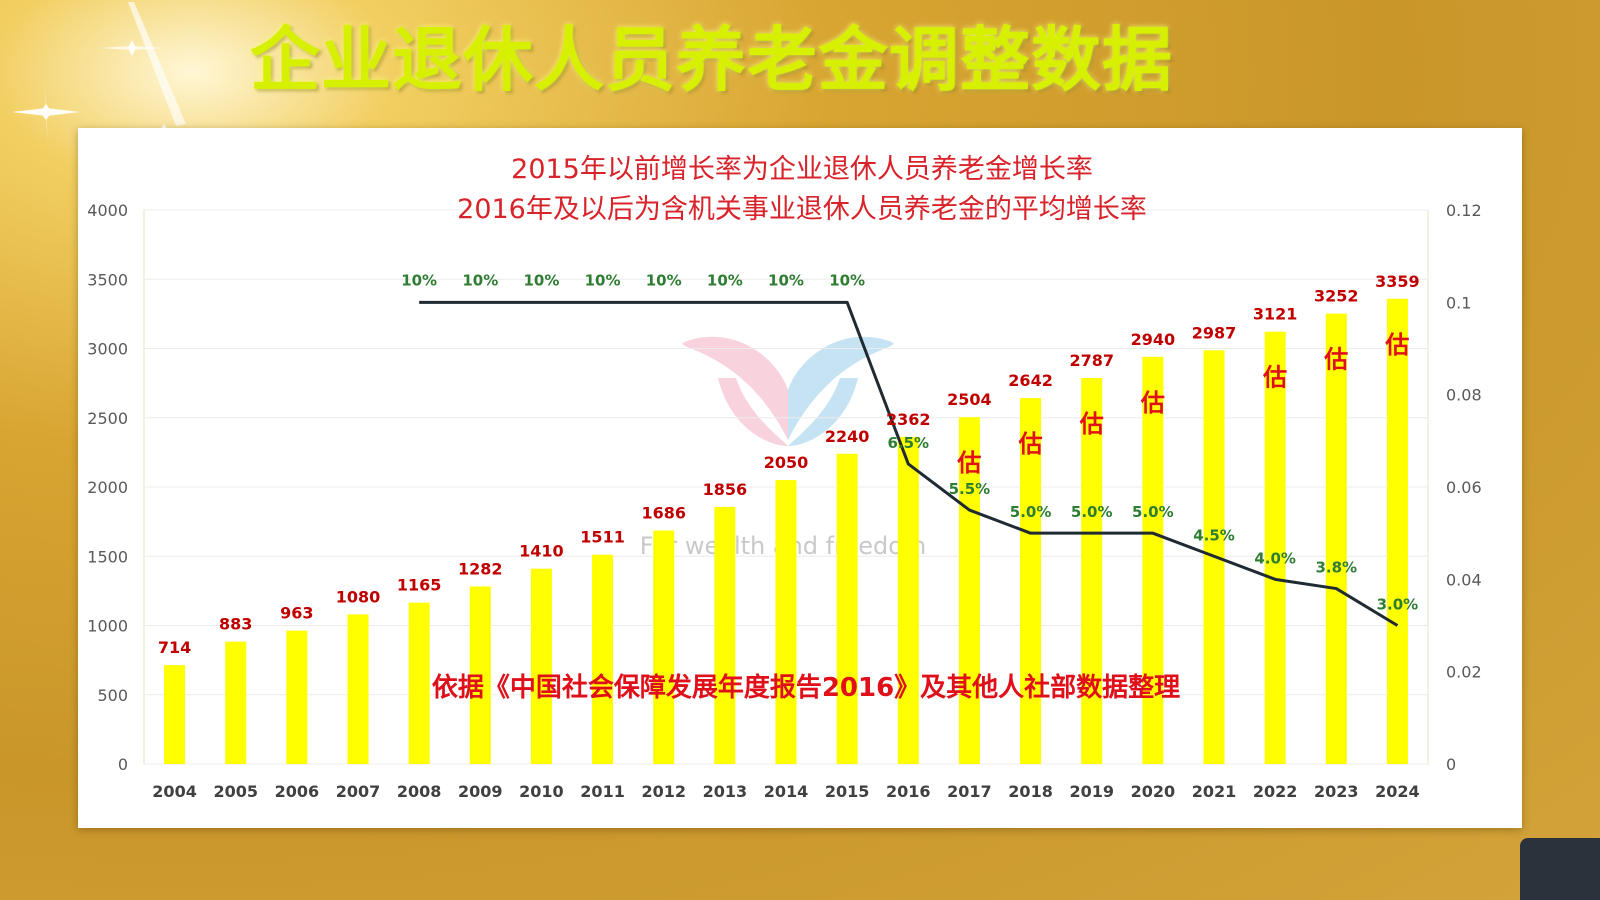  I want to click on bar-value-label: 2050, so click(786, 462).